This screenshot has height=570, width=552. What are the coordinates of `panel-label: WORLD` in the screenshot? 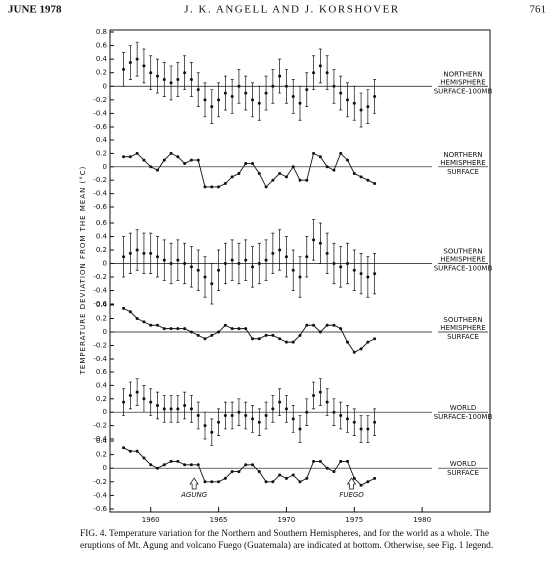 It's located at (463, 408).